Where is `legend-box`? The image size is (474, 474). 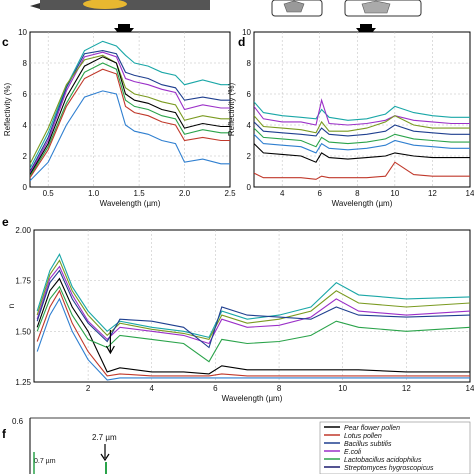 legend-box is located at coordinates (395, 447).